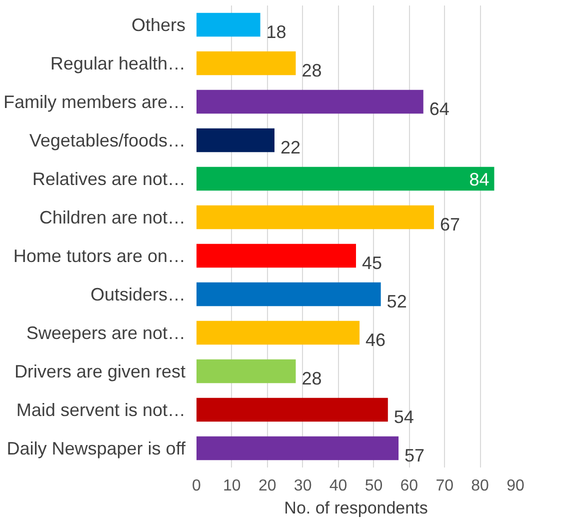 This screenshot has width=567, height=526. What do you see at coordinates (100, 371) in the screenshot?
I see `y-tick-label: Drivers are given rest` at bounding box center [100, 371].